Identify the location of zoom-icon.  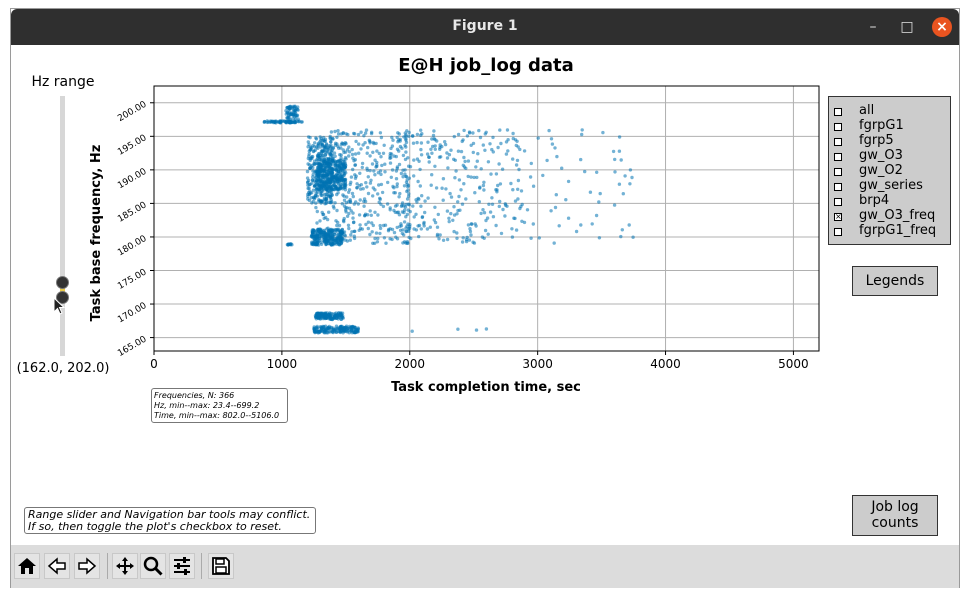
(153, 566).